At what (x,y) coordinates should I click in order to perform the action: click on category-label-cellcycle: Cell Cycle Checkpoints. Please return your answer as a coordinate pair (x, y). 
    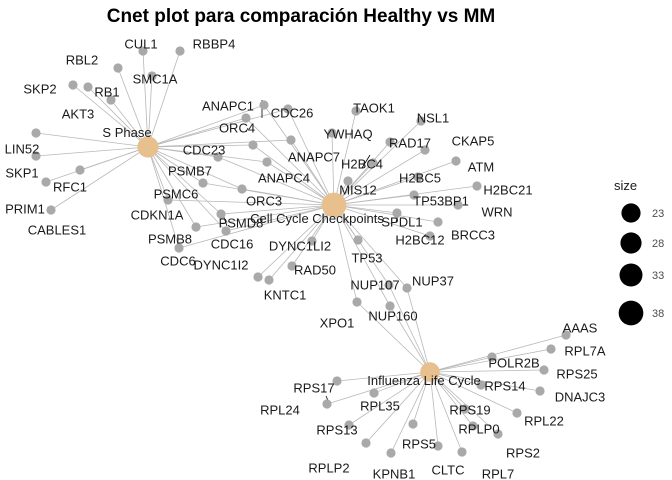
    Looking at the image, I should click on (317, 218).